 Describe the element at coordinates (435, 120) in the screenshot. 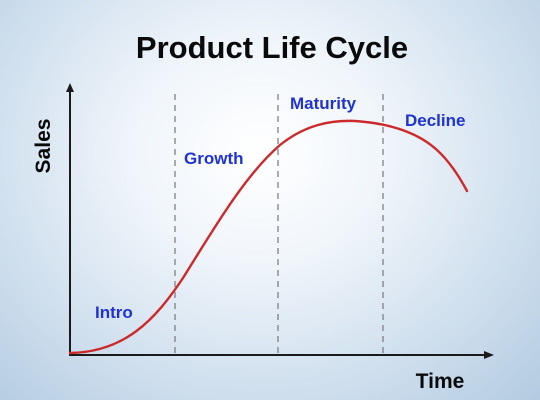

I see `stage-label-decline: Decline` at that location.